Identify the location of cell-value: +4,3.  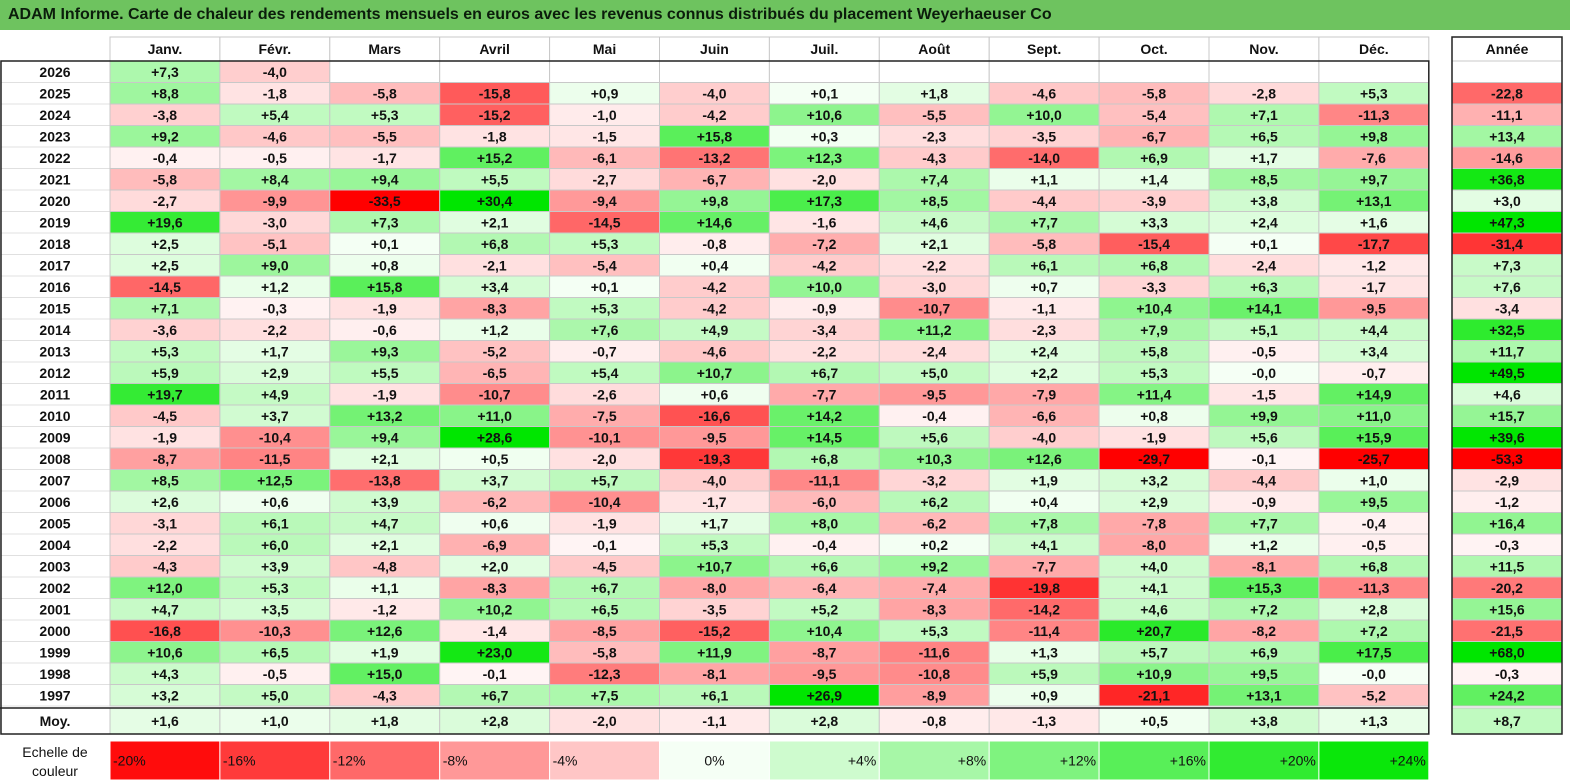
(165, 674).